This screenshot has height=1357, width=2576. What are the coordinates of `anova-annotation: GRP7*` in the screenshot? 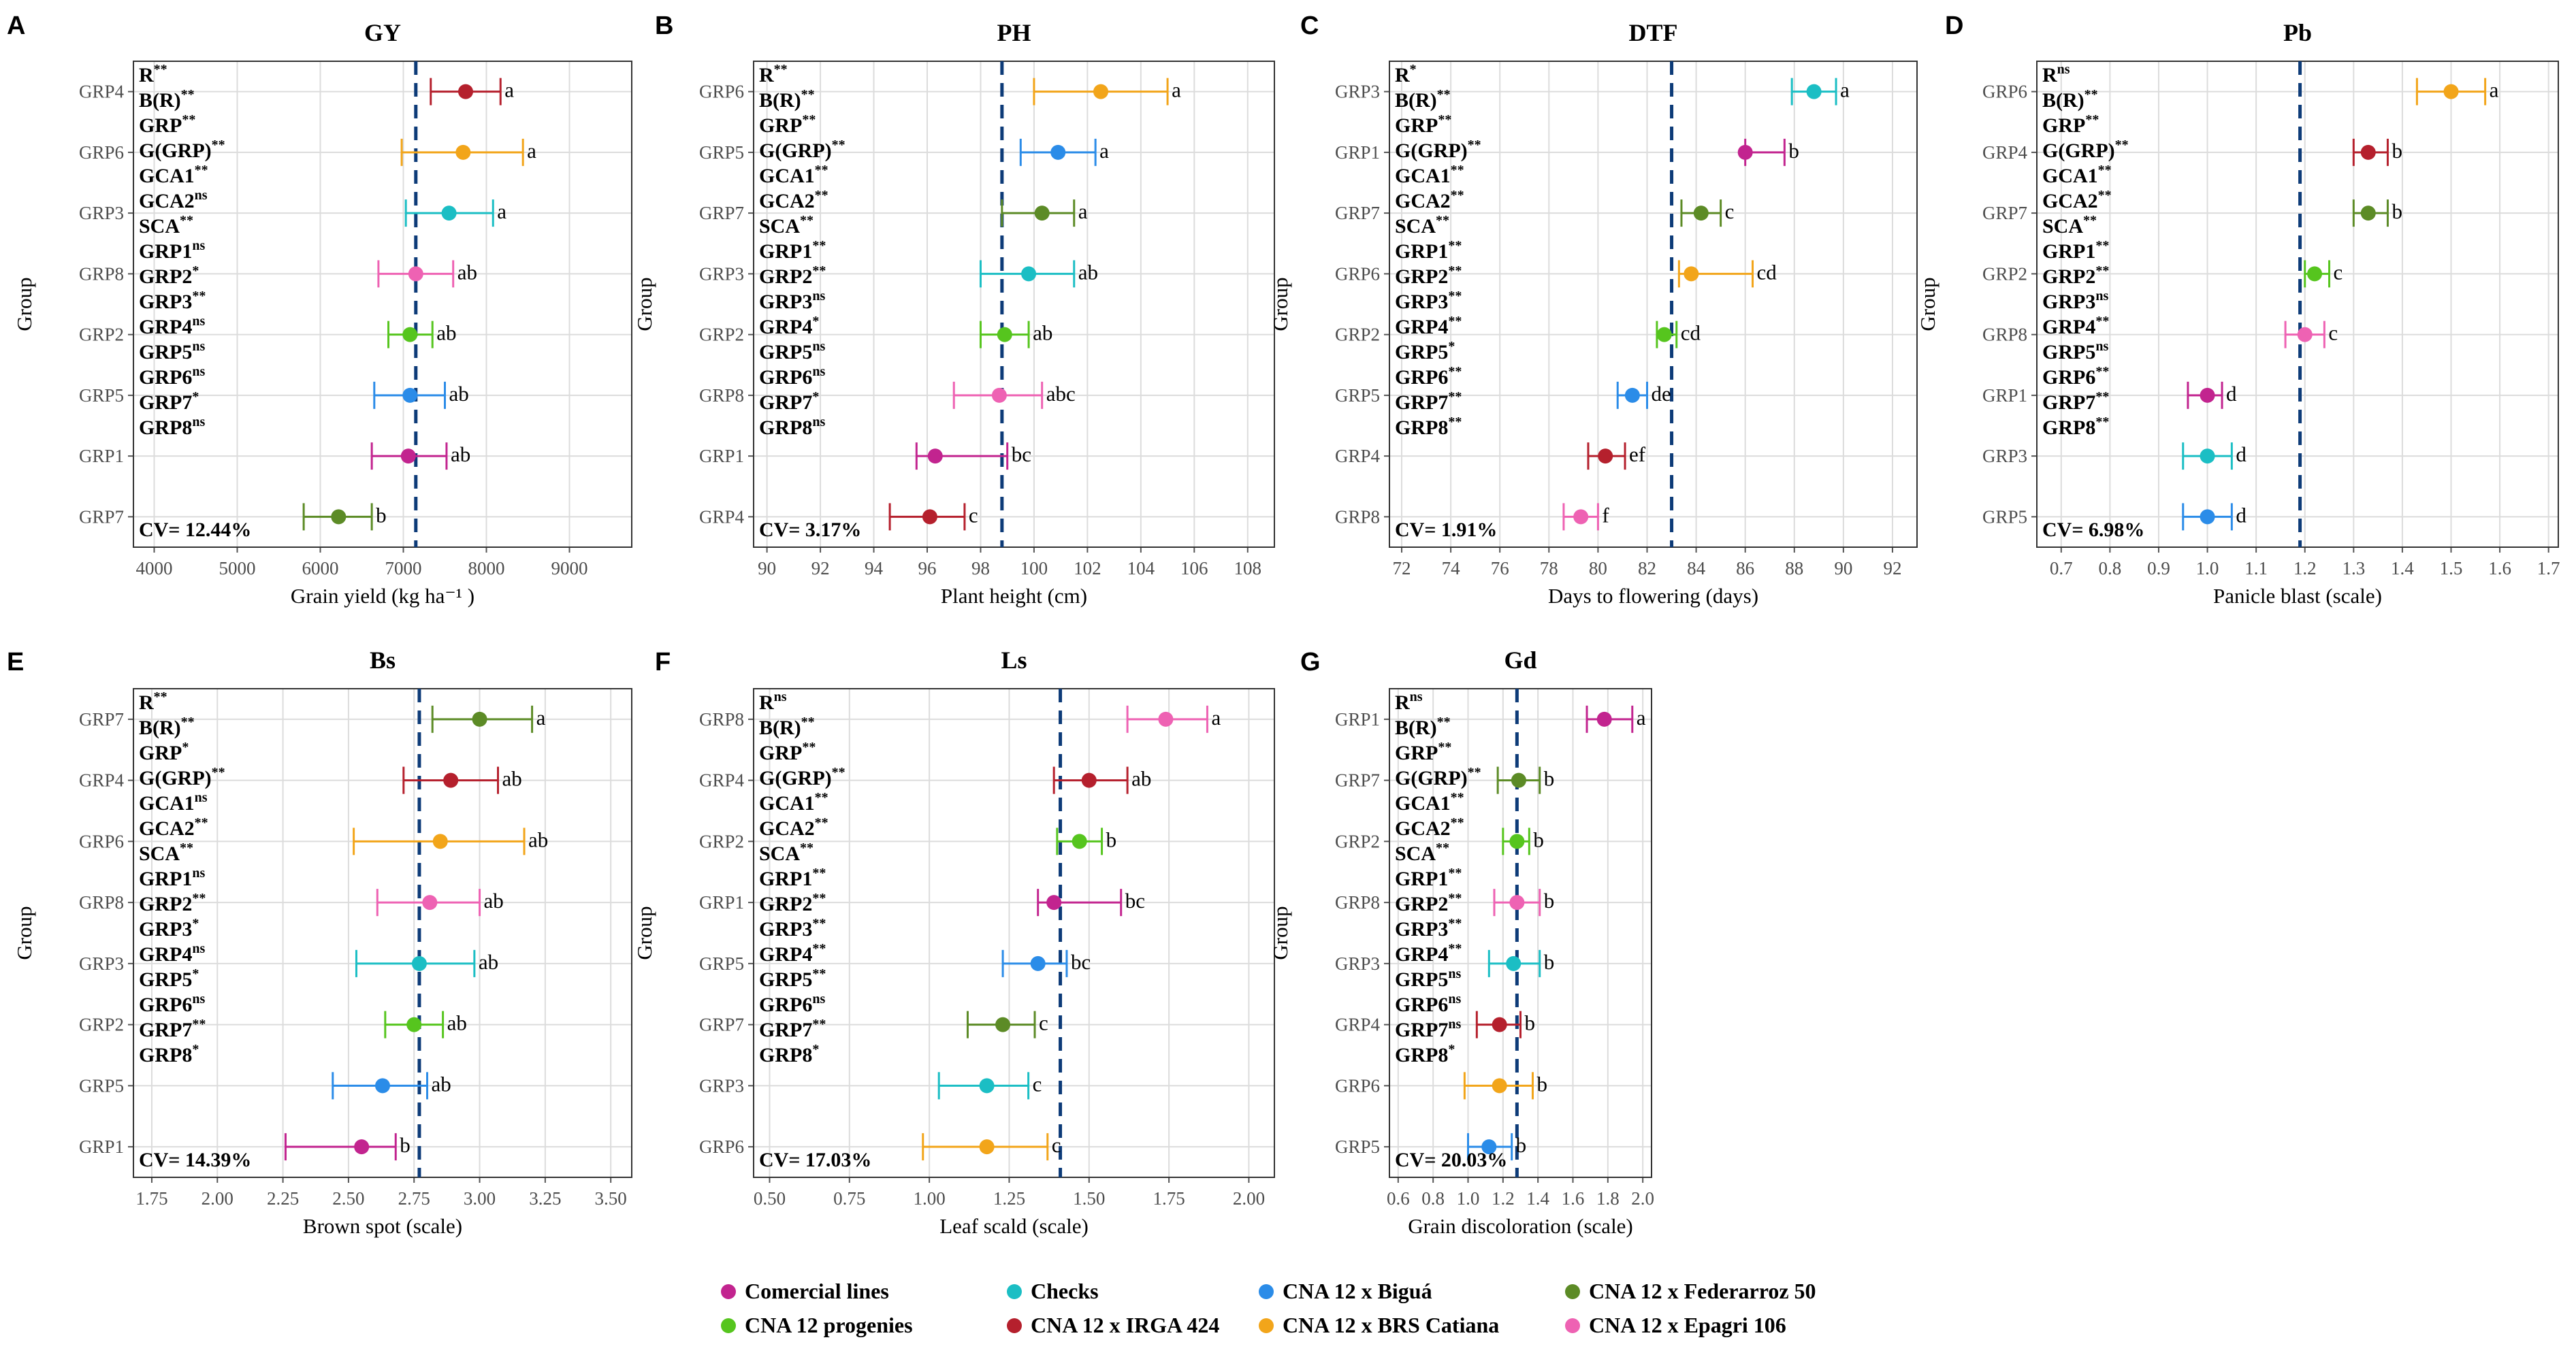 It's located at (169, 401).